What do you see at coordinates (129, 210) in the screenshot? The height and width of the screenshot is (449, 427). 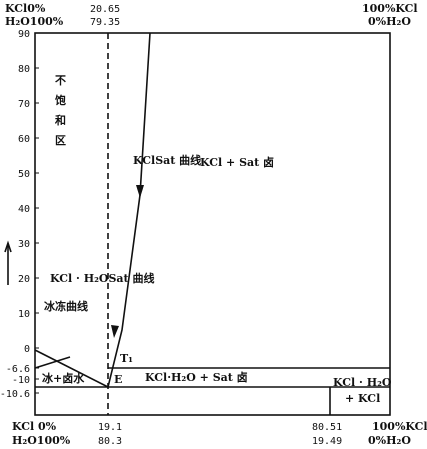 I see `solubility-curve` at bounding box center [129, 210].